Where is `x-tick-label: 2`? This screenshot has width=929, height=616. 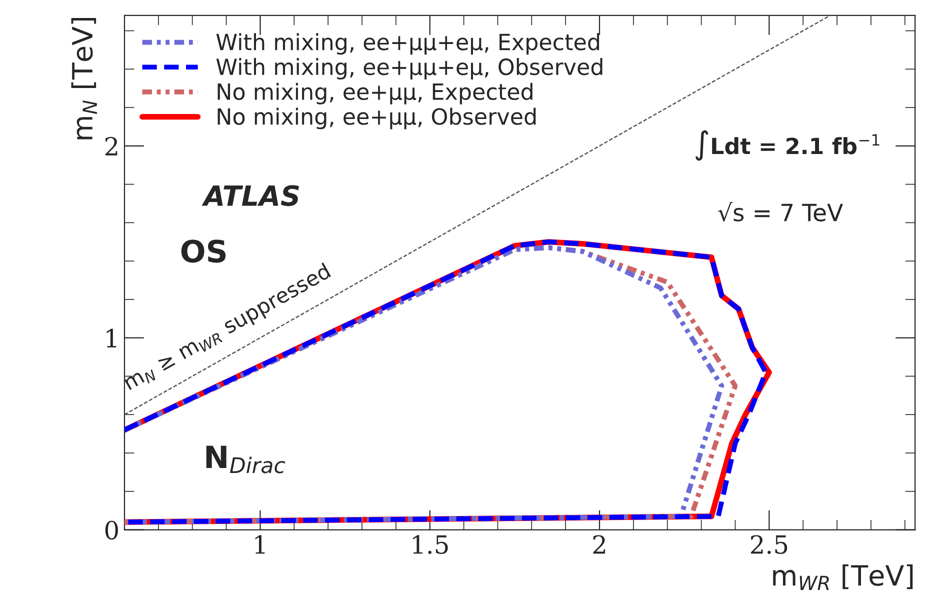
x-tick-label: 2 is located at coordinates (599, 544).